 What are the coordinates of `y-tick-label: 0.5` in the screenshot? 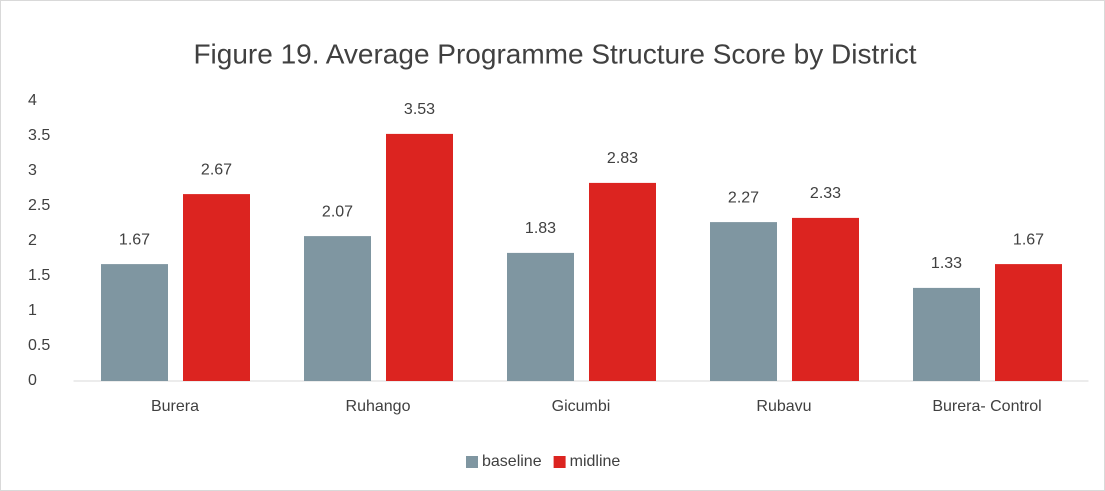 It's located at (39, 345).